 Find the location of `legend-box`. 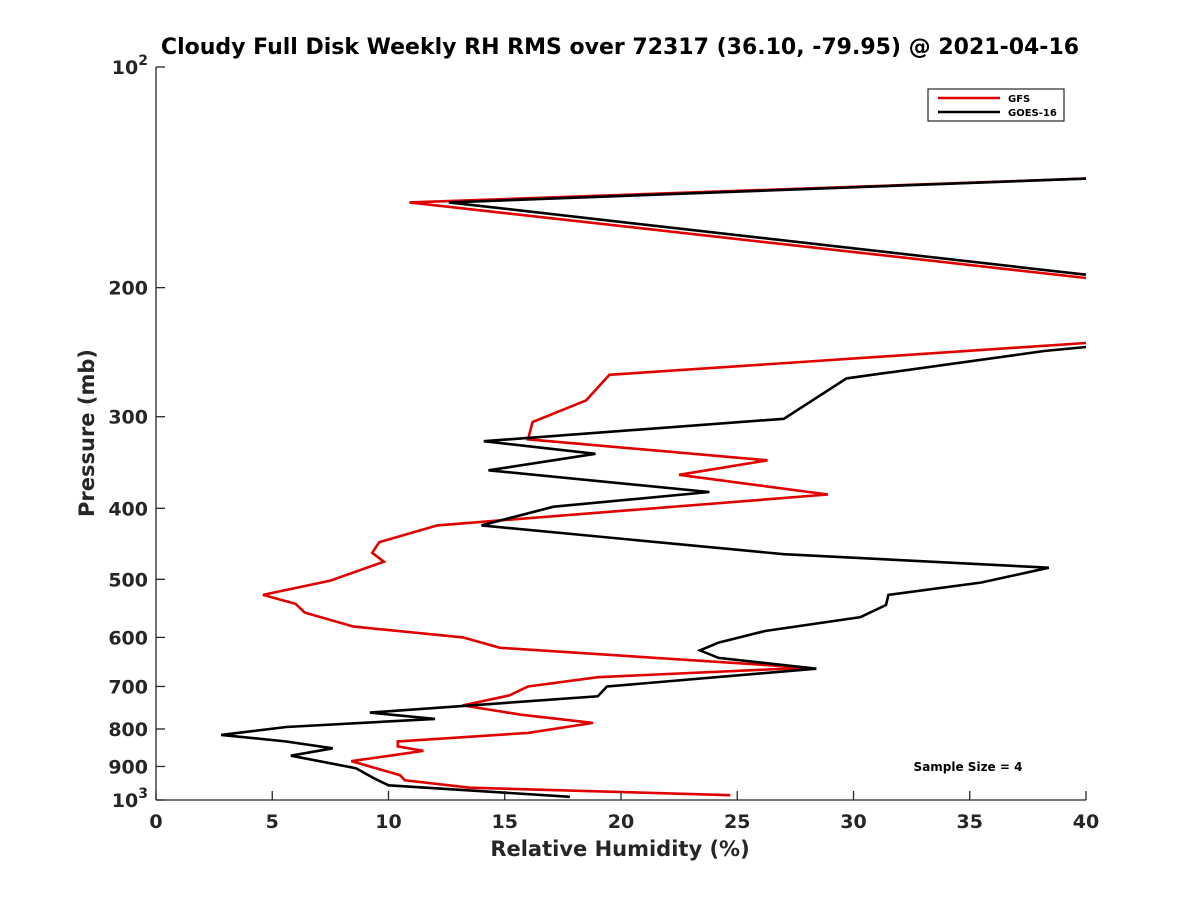

legend-box is located at coordinates (996, 105).